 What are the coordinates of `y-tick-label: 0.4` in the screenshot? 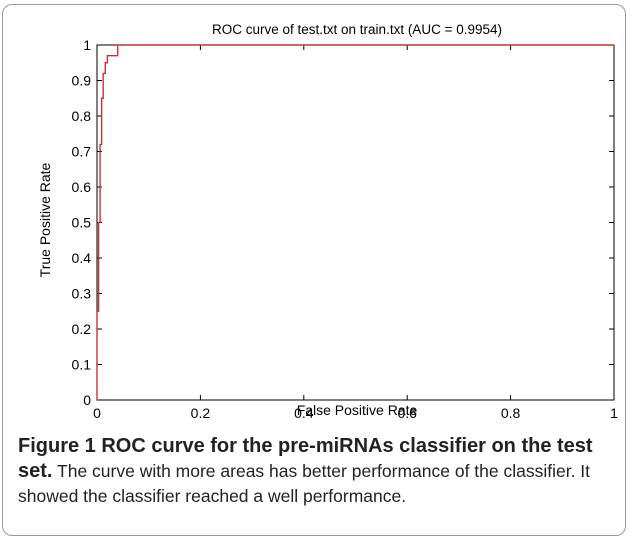 It's located at (82, 258).